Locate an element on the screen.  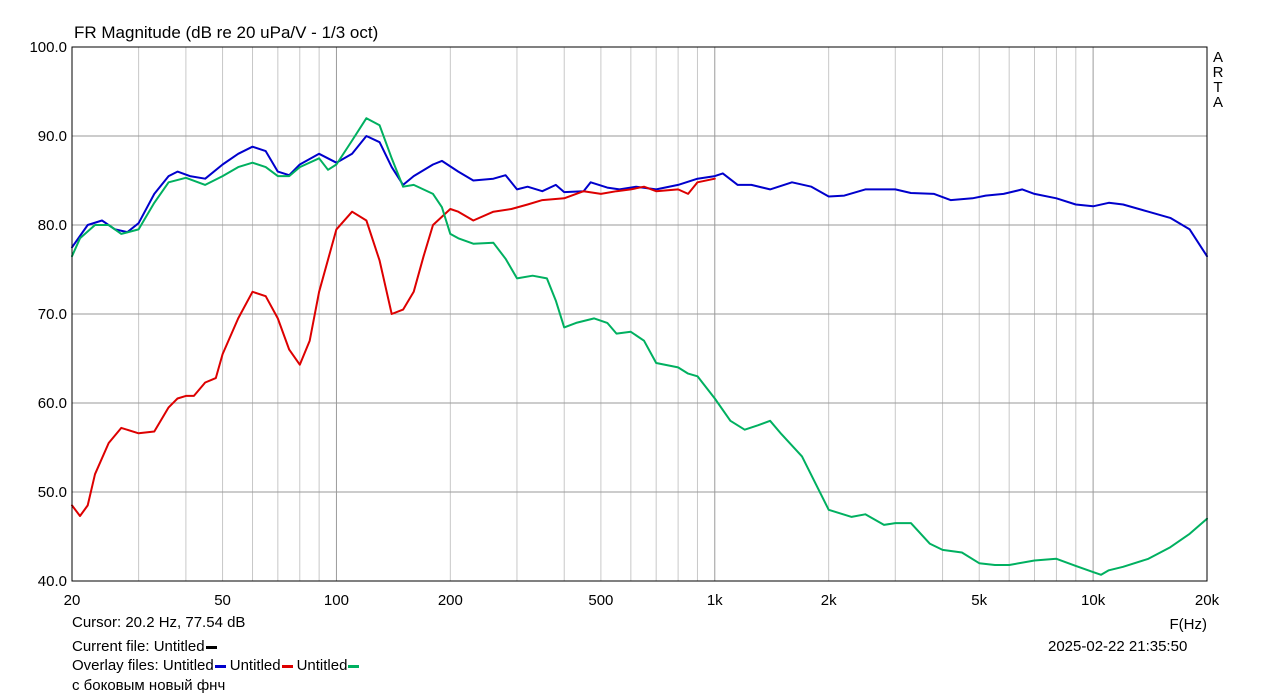
y-tick-label: 60.0 is located at coordinates (52, 403).